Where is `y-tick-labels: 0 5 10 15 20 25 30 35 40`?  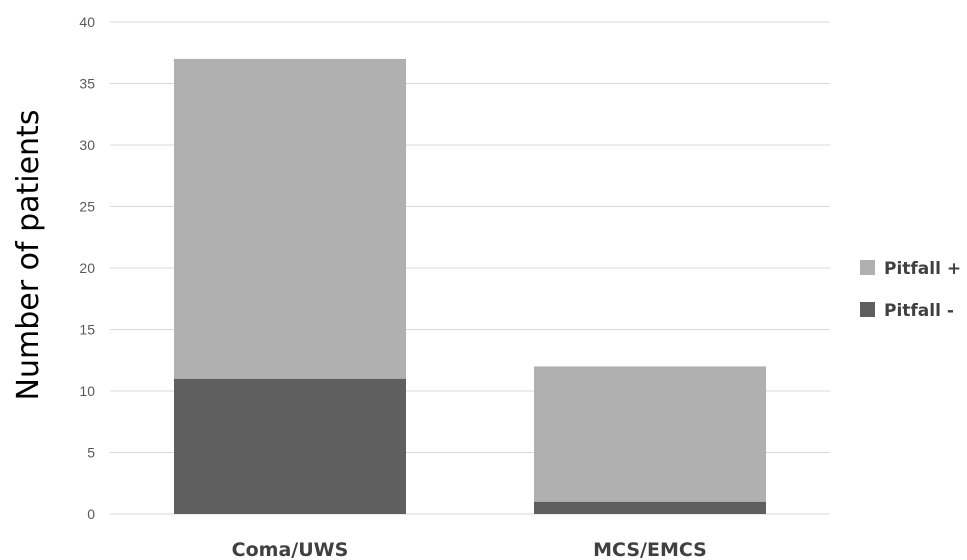 y-tick-labels: 0 5 10 15 20 25 30 35 40 is located at coordinates (87, 268).